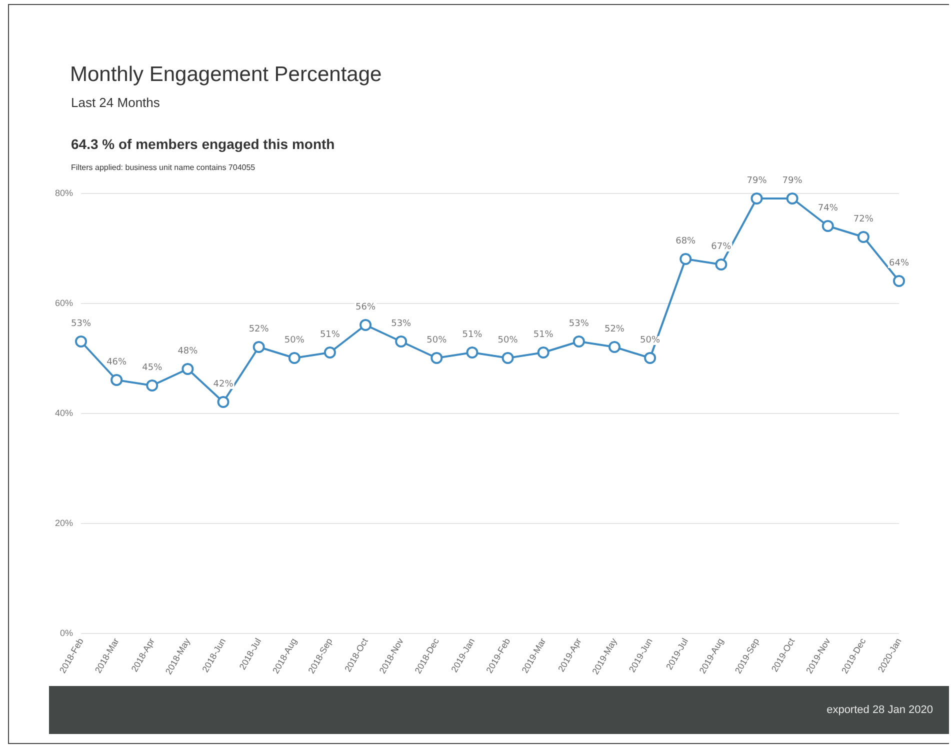 The image size is (951, 745). What do you see at coordinates (163, 167) in the screenshot?
I see `text: Filters applied: business unit name contains 704055` at bounding box center [163, 167].